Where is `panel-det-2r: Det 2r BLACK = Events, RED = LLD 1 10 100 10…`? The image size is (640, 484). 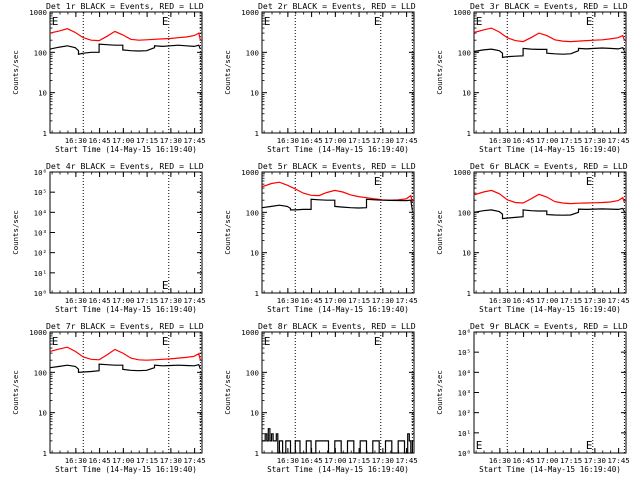
panel-det-2r: Det 2r BLACK = Events, RED = LLD 1 10 100 10… is located at coordinates (320, 77).